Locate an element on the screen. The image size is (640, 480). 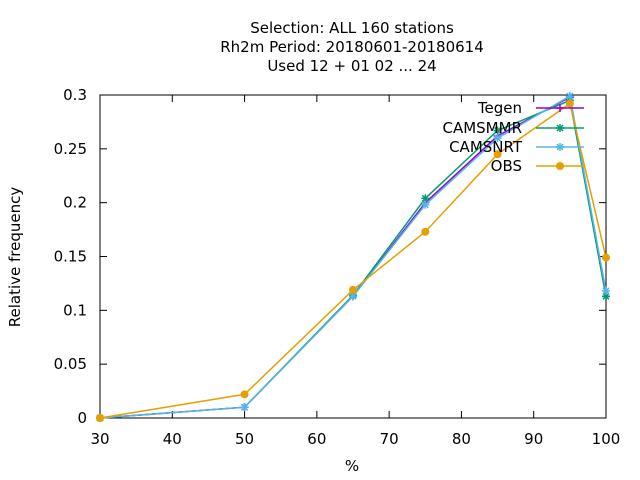
y-tick-label: 0.15 is located at coordinates (70, 257).